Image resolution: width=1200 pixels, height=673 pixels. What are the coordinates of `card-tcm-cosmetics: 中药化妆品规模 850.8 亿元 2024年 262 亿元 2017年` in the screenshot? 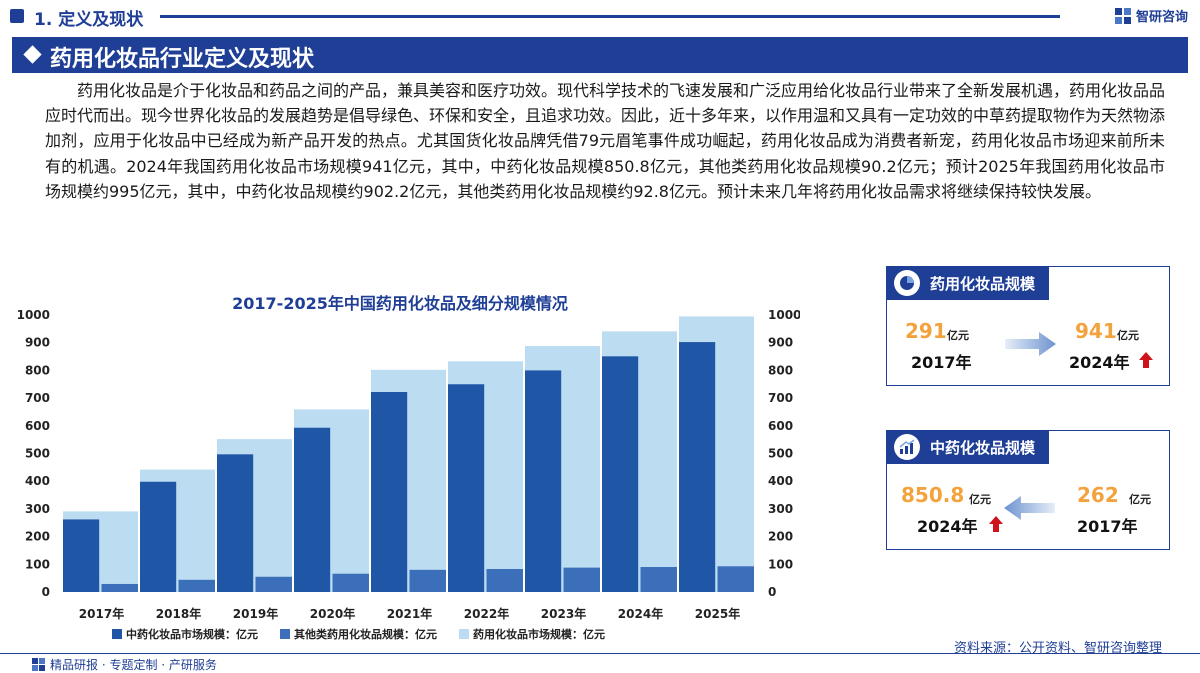 It's located at (1028, 490).